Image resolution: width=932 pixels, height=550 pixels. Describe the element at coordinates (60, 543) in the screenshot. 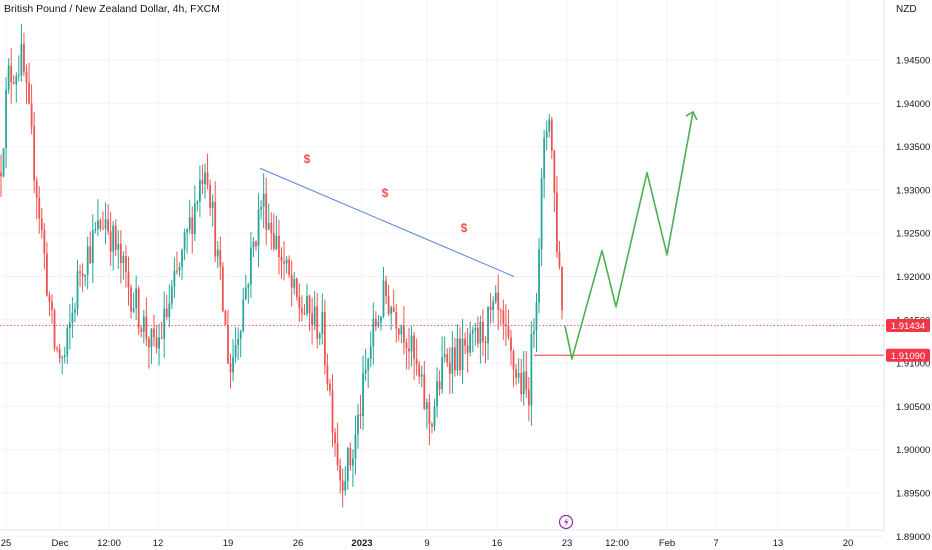

I see `x-tick-label: Dec` at that location.